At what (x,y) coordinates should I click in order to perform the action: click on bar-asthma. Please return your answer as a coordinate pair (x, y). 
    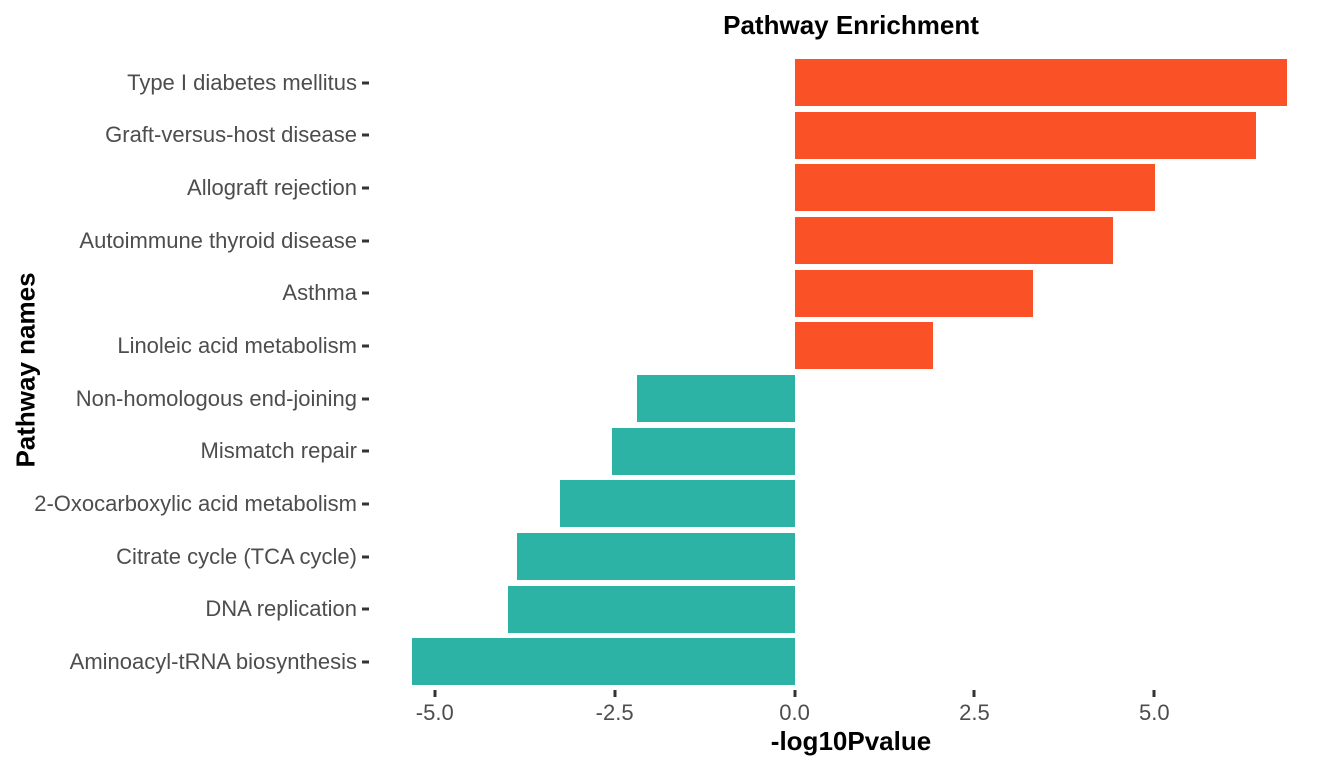
    Looking at the image, I should click on (913, 293).